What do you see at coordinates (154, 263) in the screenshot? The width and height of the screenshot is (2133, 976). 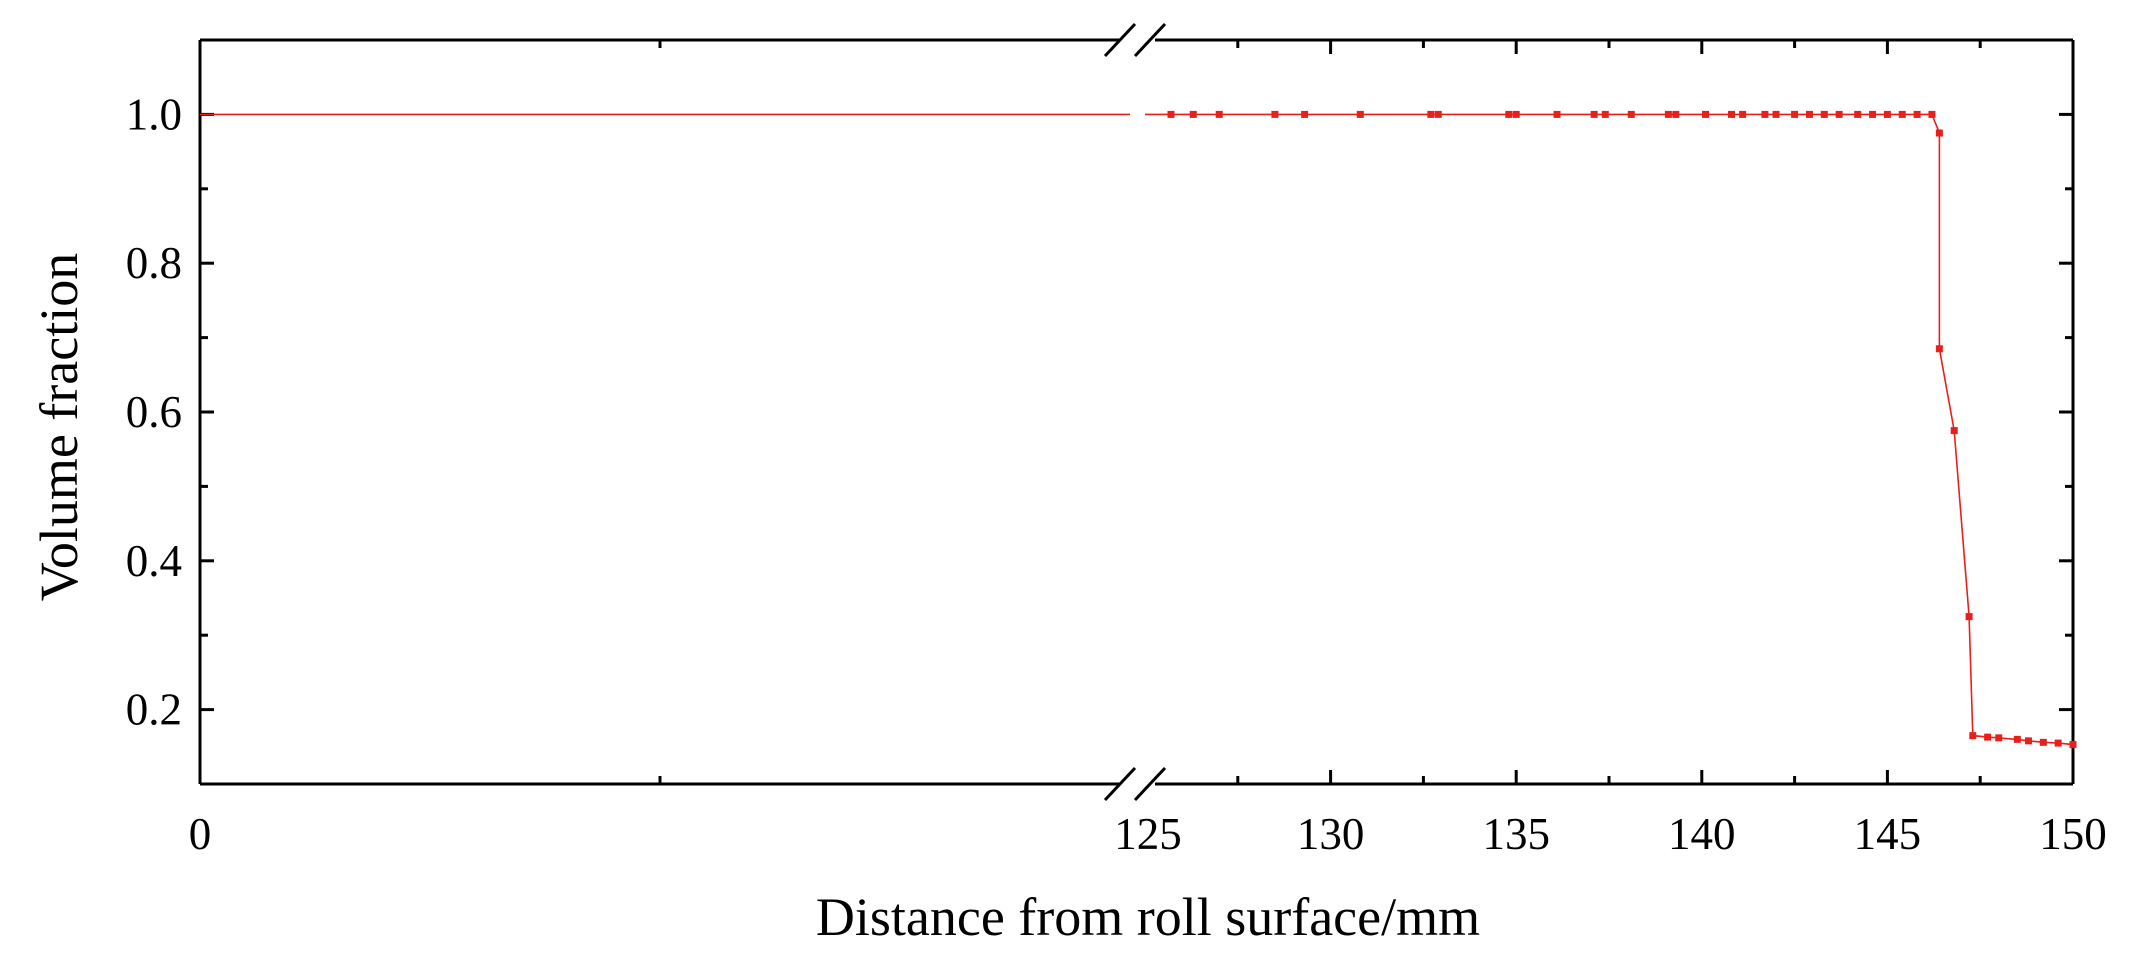 I see `y-tick-label: 0.8` at bounding box center [154, 263].